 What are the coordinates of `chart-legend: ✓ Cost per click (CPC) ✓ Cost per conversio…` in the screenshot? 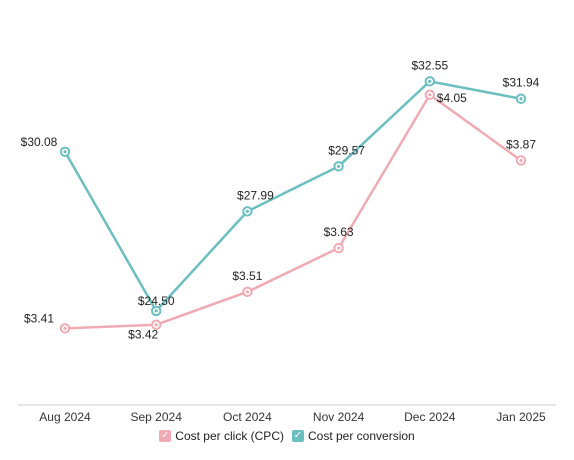 It's located at (287, 436).